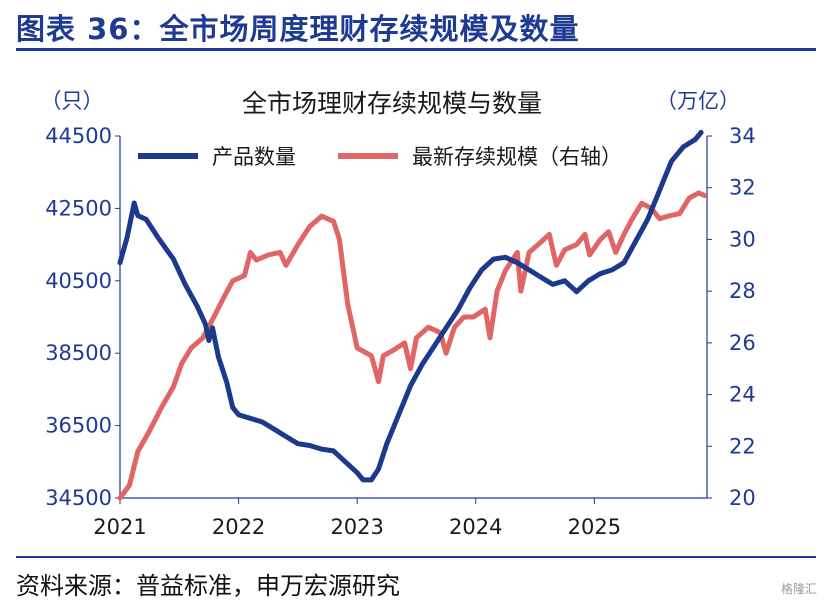  What do you see at coordinates (78, 208) in the screenshot?
I see `left-tick-label: 42500` at bounding box center [78, 208].